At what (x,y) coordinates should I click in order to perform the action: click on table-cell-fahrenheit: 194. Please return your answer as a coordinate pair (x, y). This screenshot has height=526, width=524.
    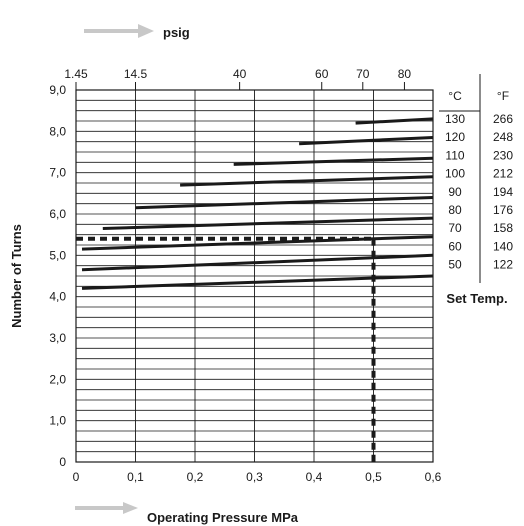
    Looking at the image, I should click on (503, 192).